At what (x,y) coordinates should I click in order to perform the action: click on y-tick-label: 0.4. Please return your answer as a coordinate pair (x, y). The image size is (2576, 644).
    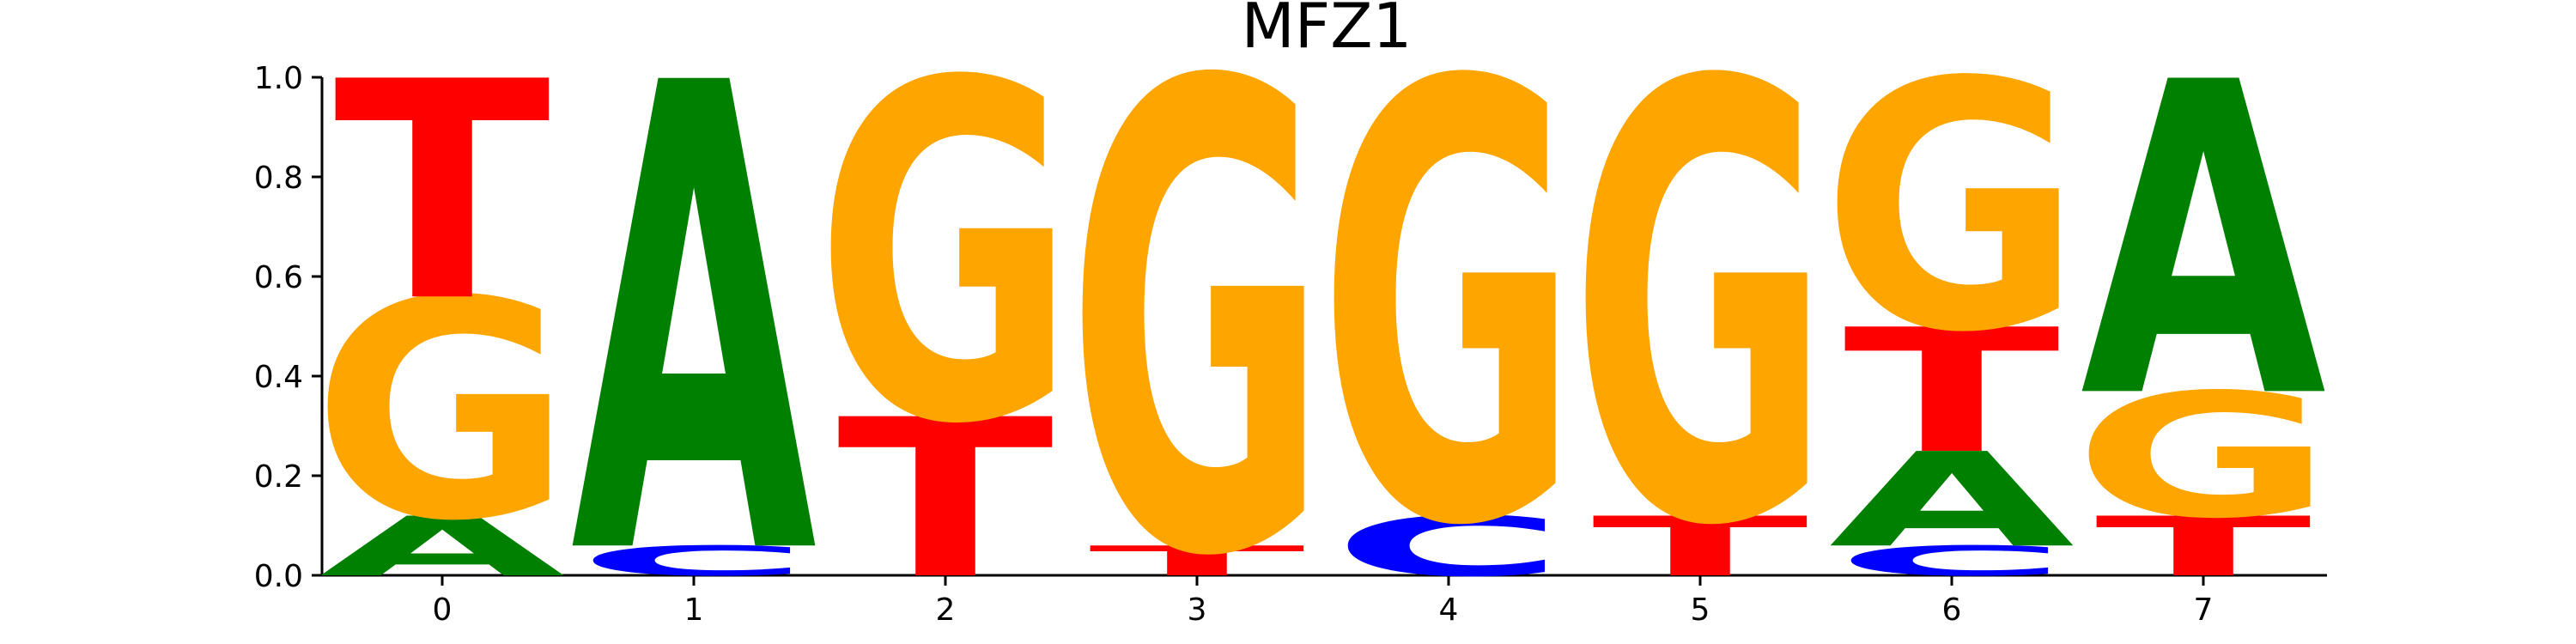
    Looking at the image, I should click on (279, 377).